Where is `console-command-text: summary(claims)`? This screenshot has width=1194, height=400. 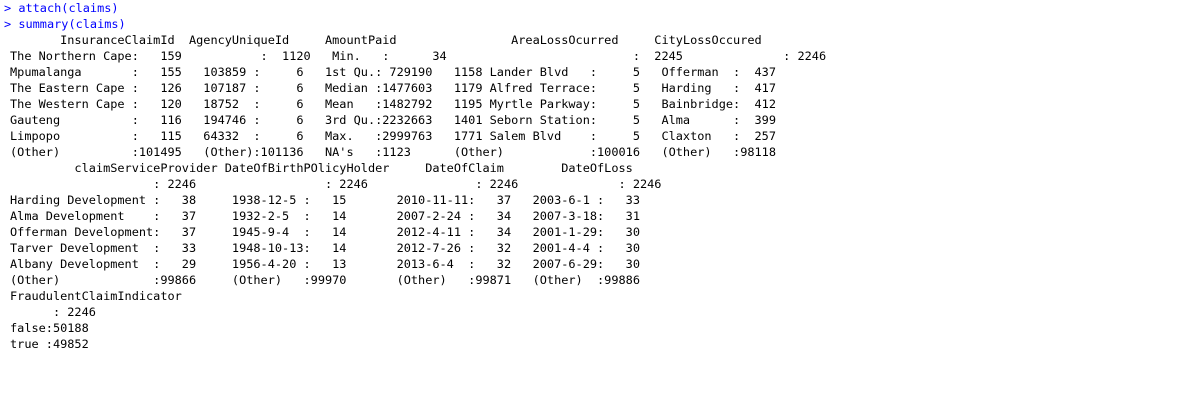
console-command-text: summary(claims) is located at coordinates (72, 24).